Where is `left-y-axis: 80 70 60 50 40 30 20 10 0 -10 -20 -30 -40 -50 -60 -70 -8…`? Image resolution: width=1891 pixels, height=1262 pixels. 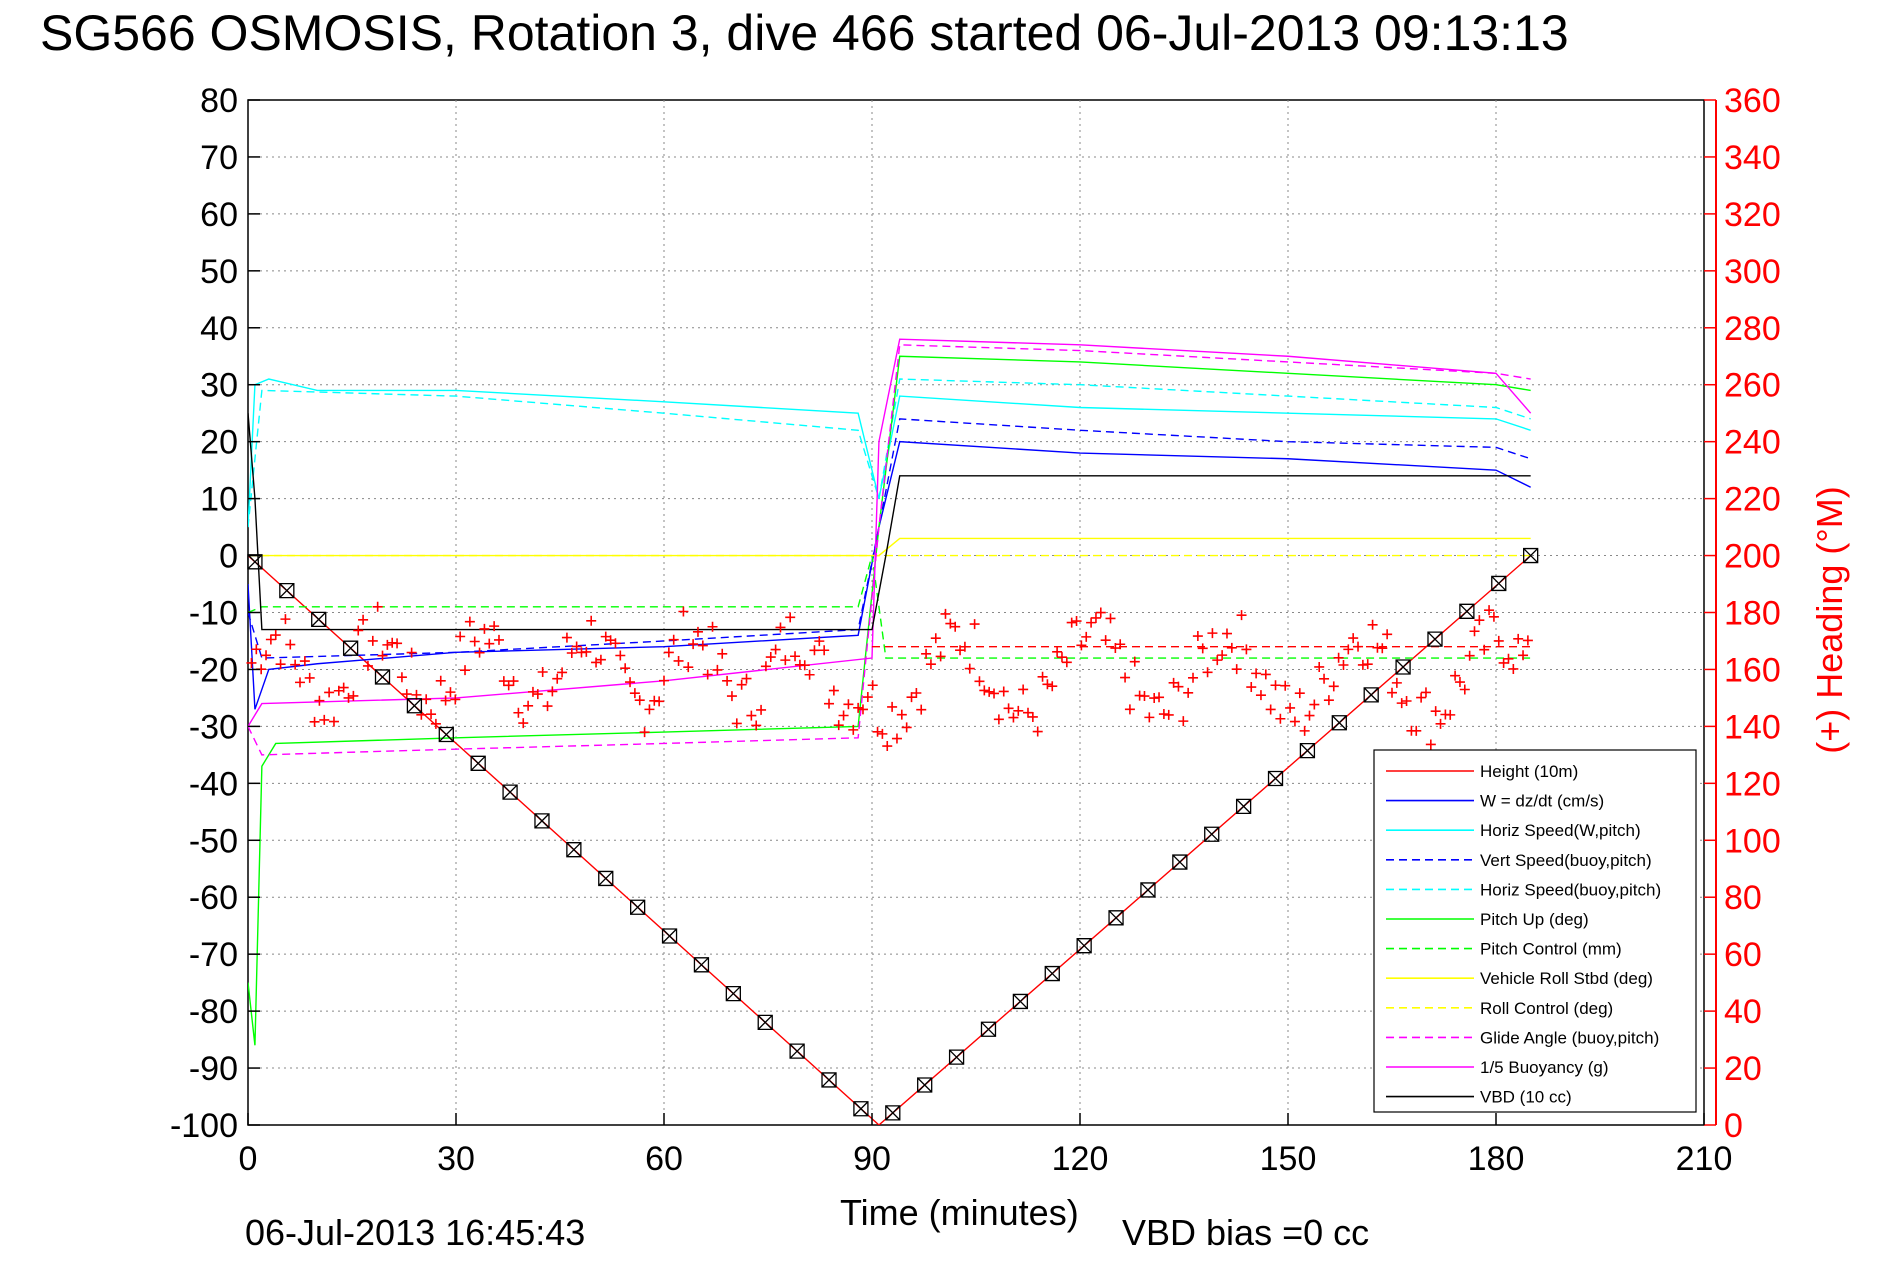
left-y-axis: 80 70 60 50 40 30 20 10 0 -10 -20 -30 -40 -50 -60 -70 -8… is located at coordinates (215, 613).